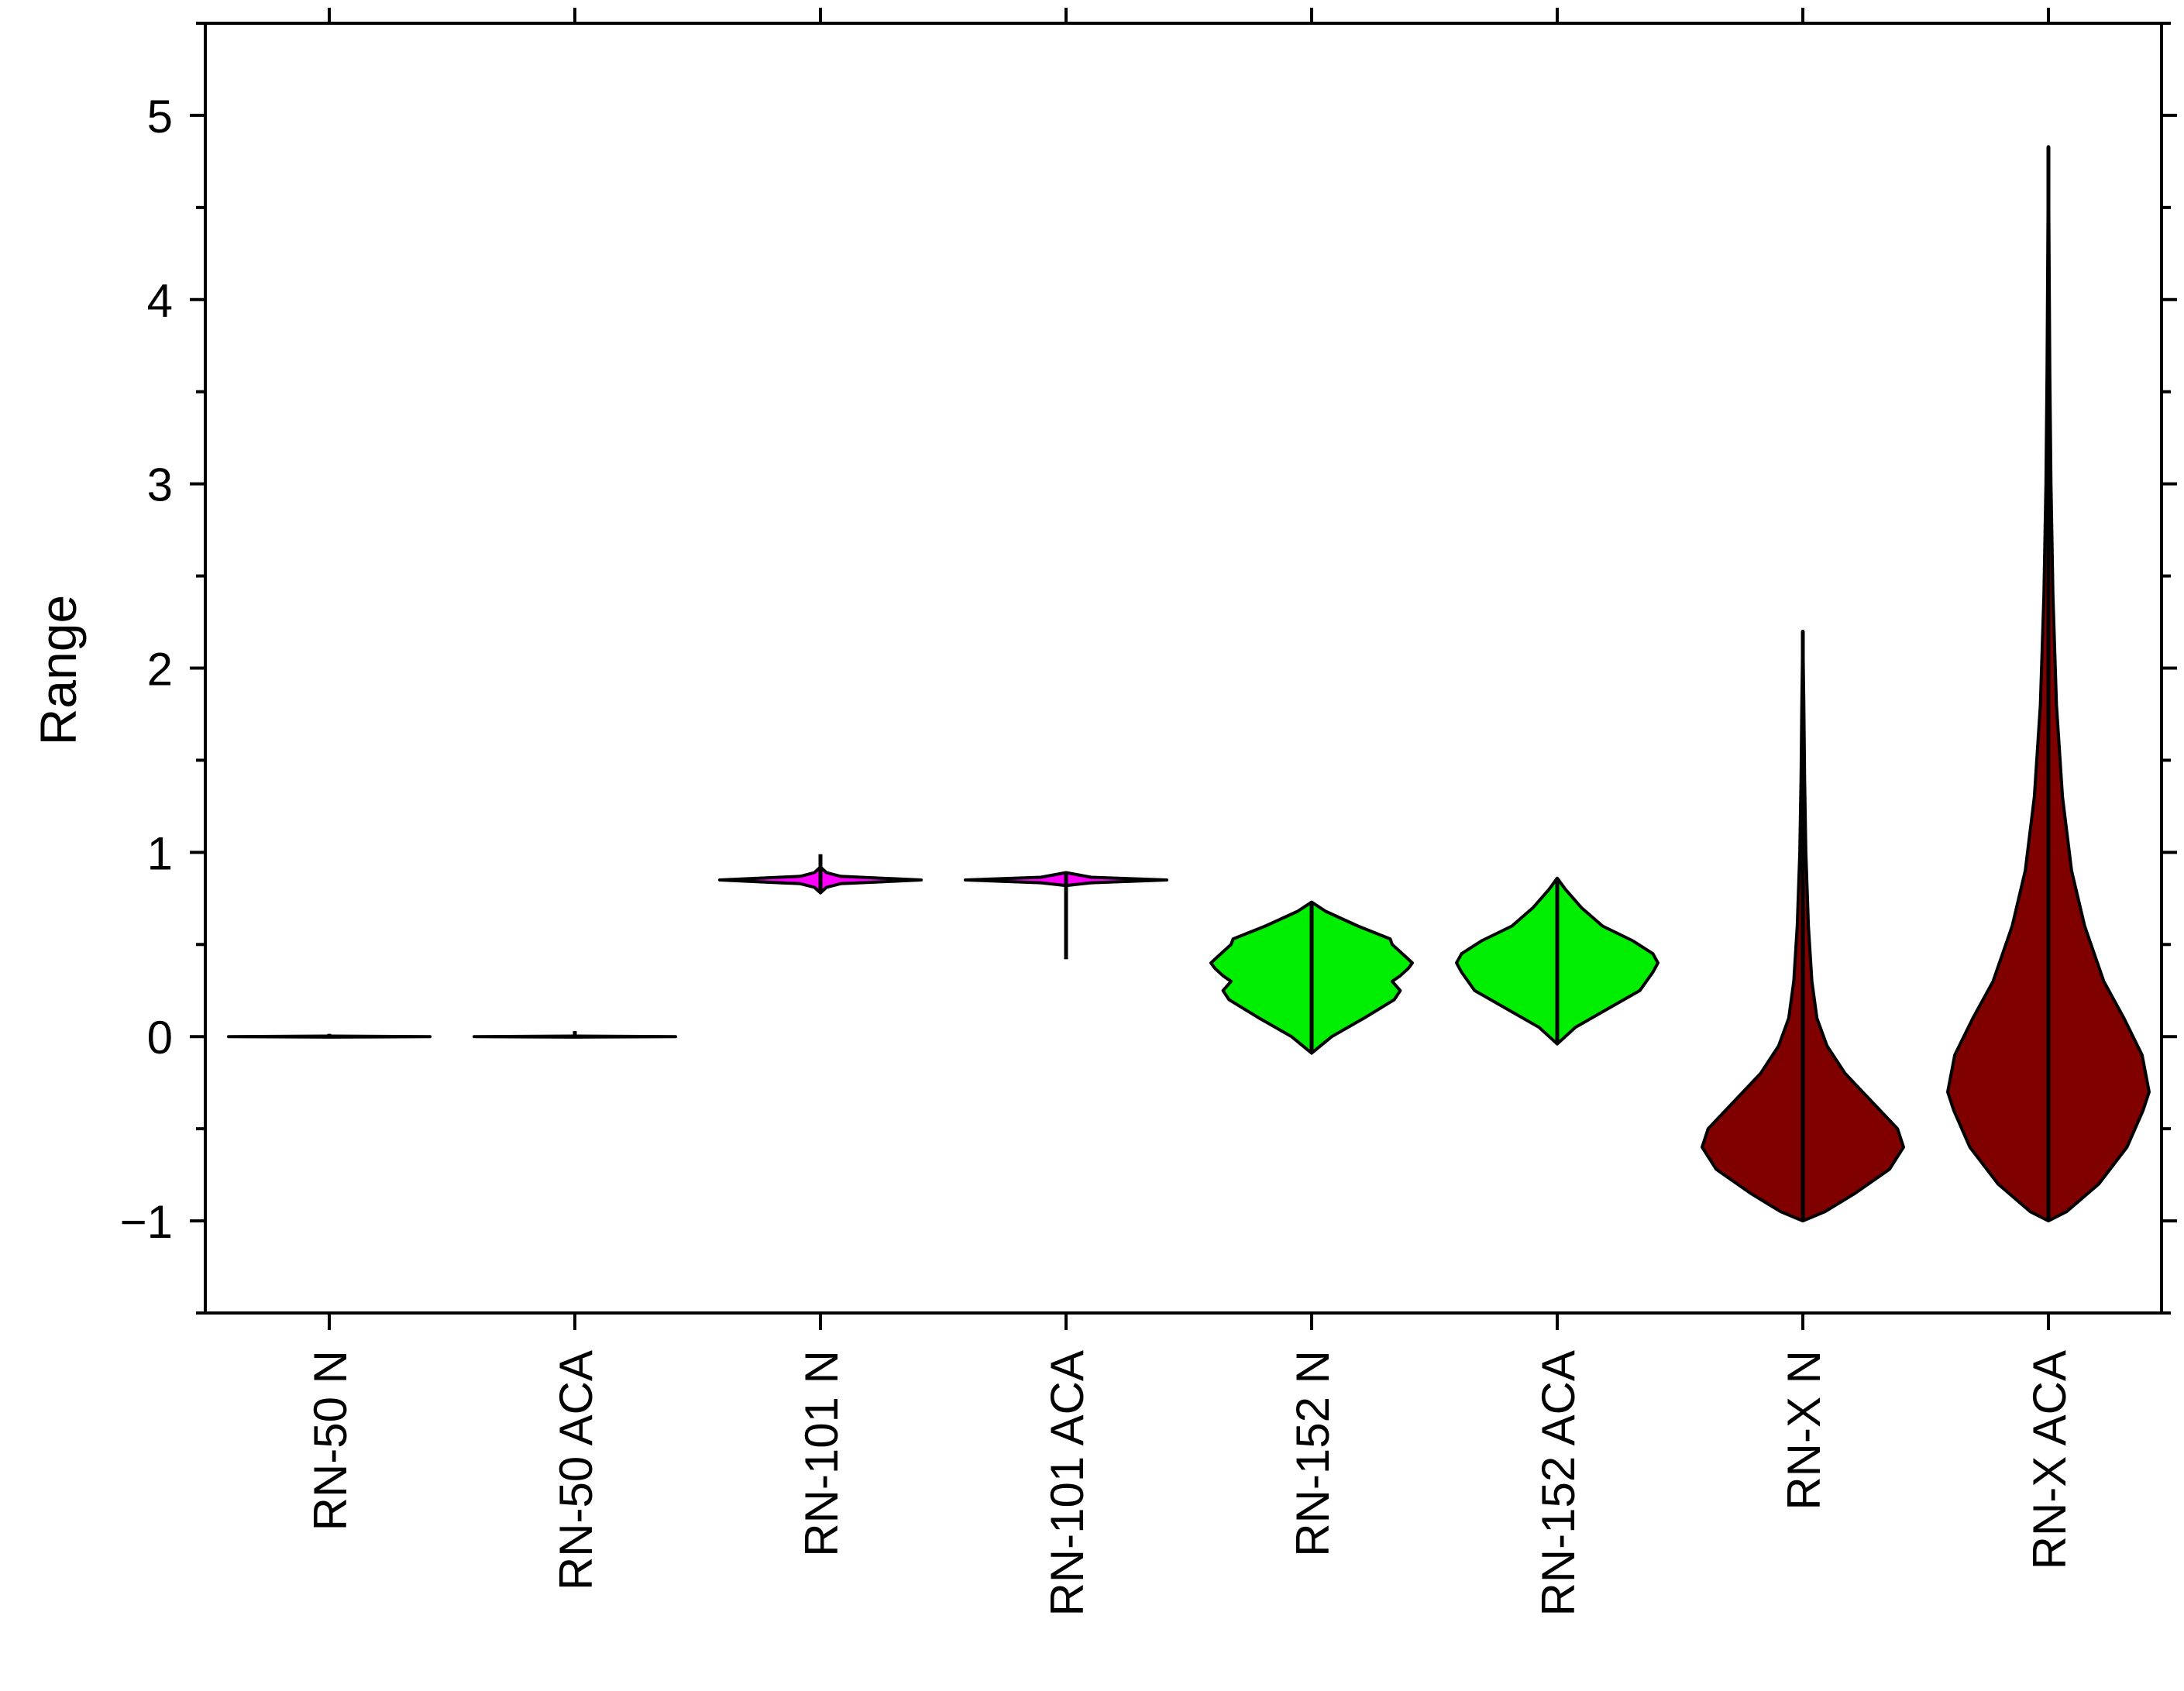 The image size is (2184, 1691). I want to click on y-axis-label: Range, so click(58, 671).